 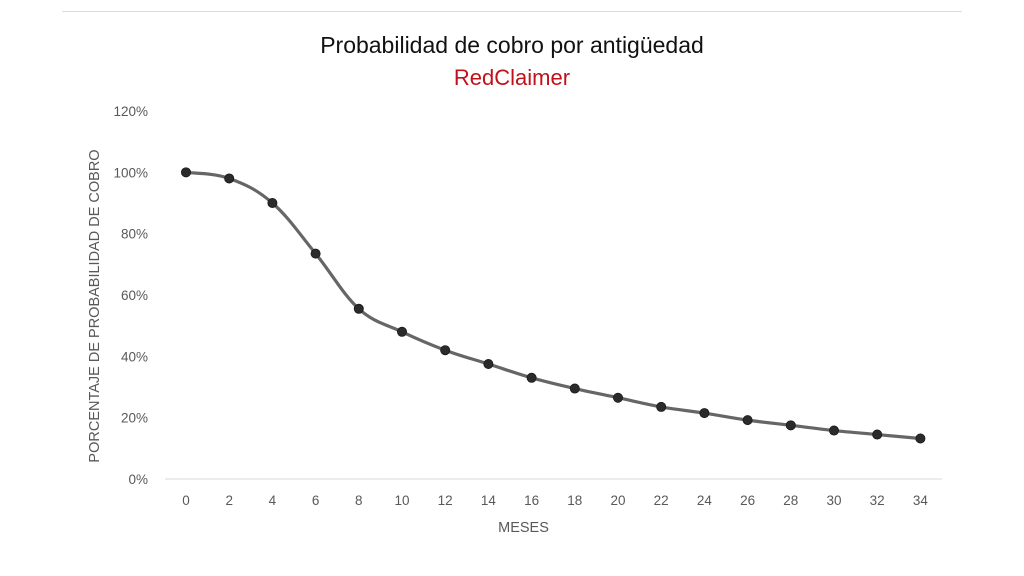 I want to click on x-tick-label: 6, so click(x=316, y=500).